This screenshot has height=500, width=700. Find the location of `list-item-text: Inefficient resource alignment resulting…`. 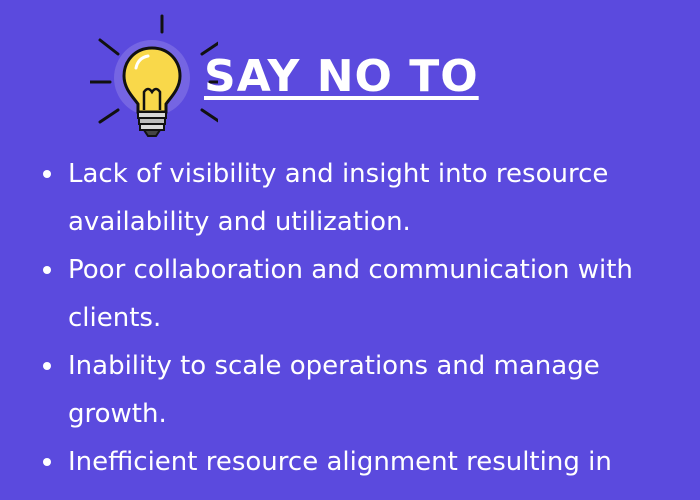

list-item-text: Inefficient resource alignment resulting… is located at coordinates (340, 462).